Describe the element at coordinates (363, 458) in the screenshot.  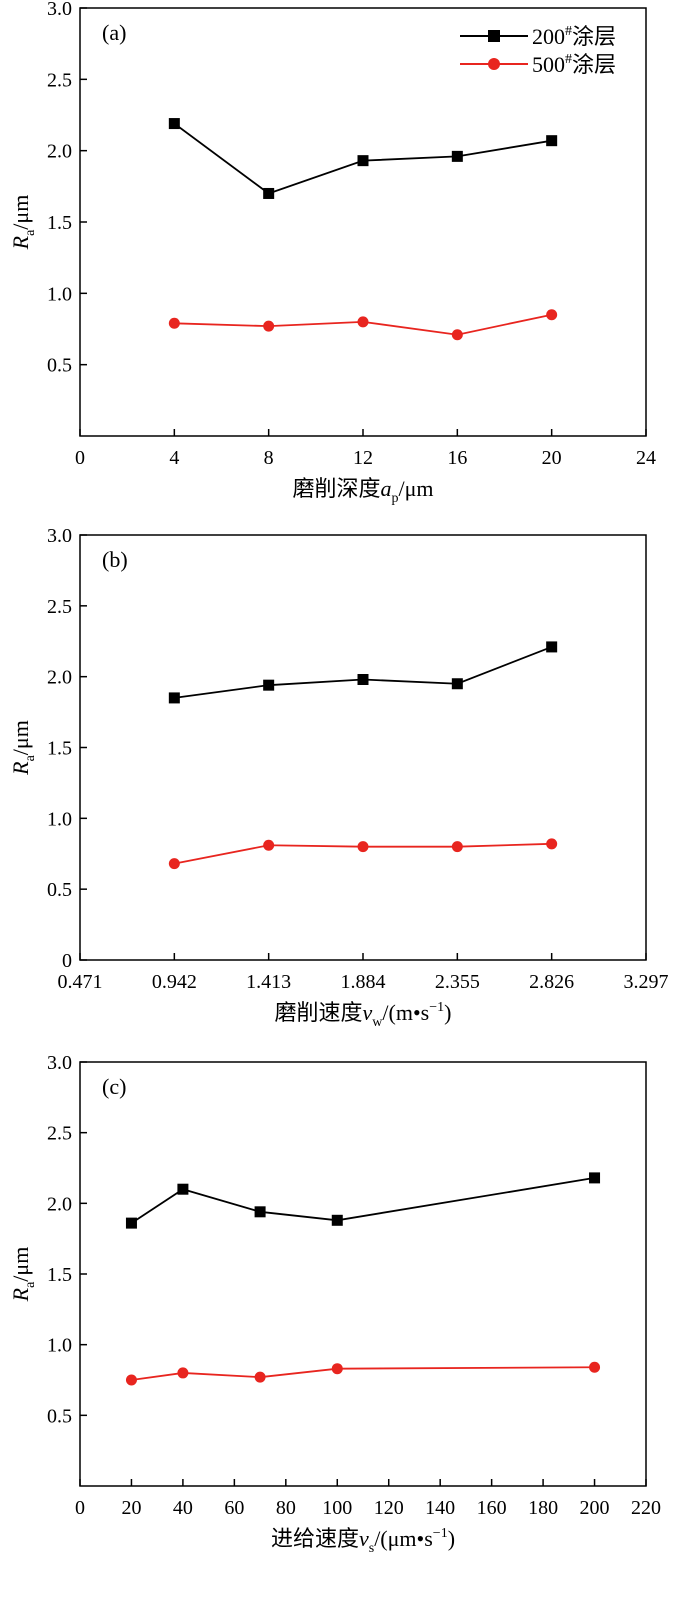
I see `x-tick-label: 12` at that location.